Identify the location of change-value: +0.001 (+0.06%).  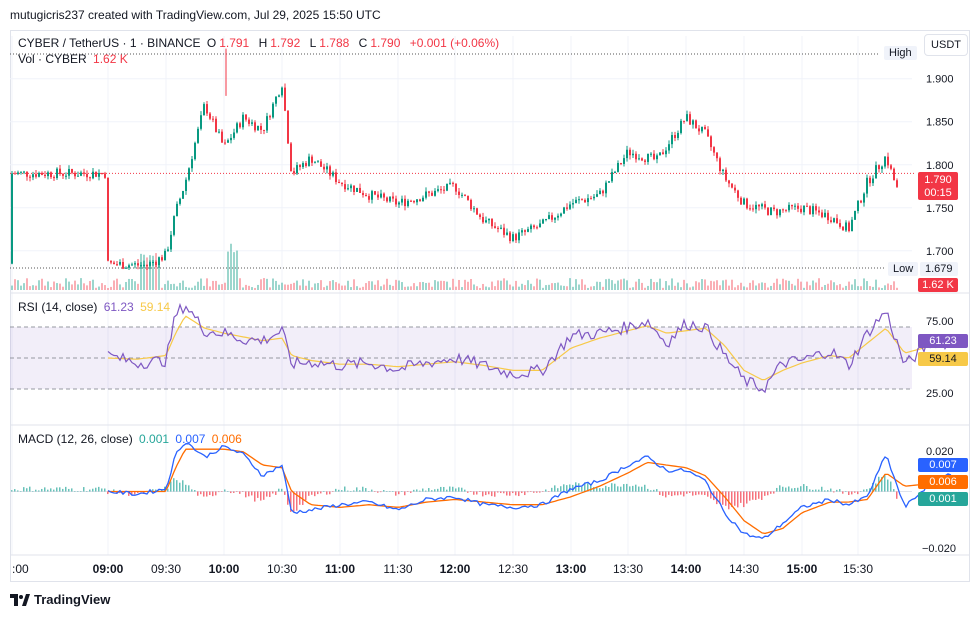
(454, 43).